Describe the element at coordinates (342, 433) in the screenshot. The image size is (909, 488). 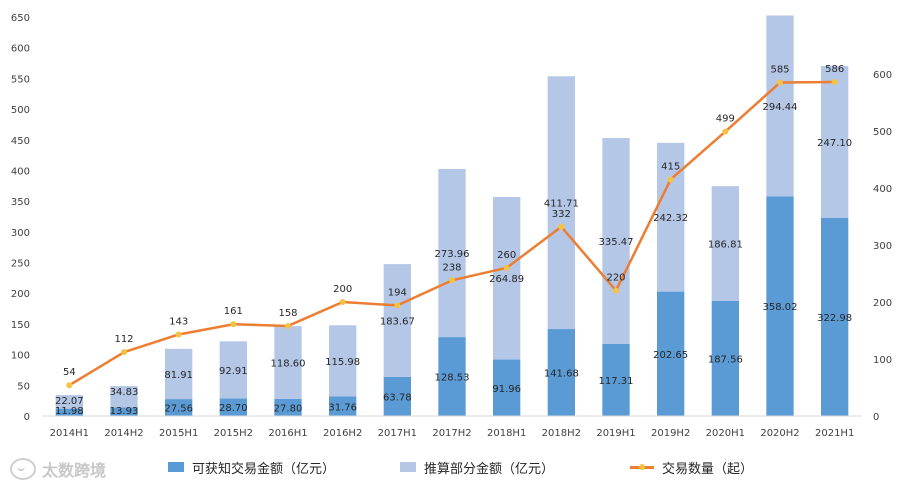
I see `x-axis-tick-label: 2016H2` at that location.